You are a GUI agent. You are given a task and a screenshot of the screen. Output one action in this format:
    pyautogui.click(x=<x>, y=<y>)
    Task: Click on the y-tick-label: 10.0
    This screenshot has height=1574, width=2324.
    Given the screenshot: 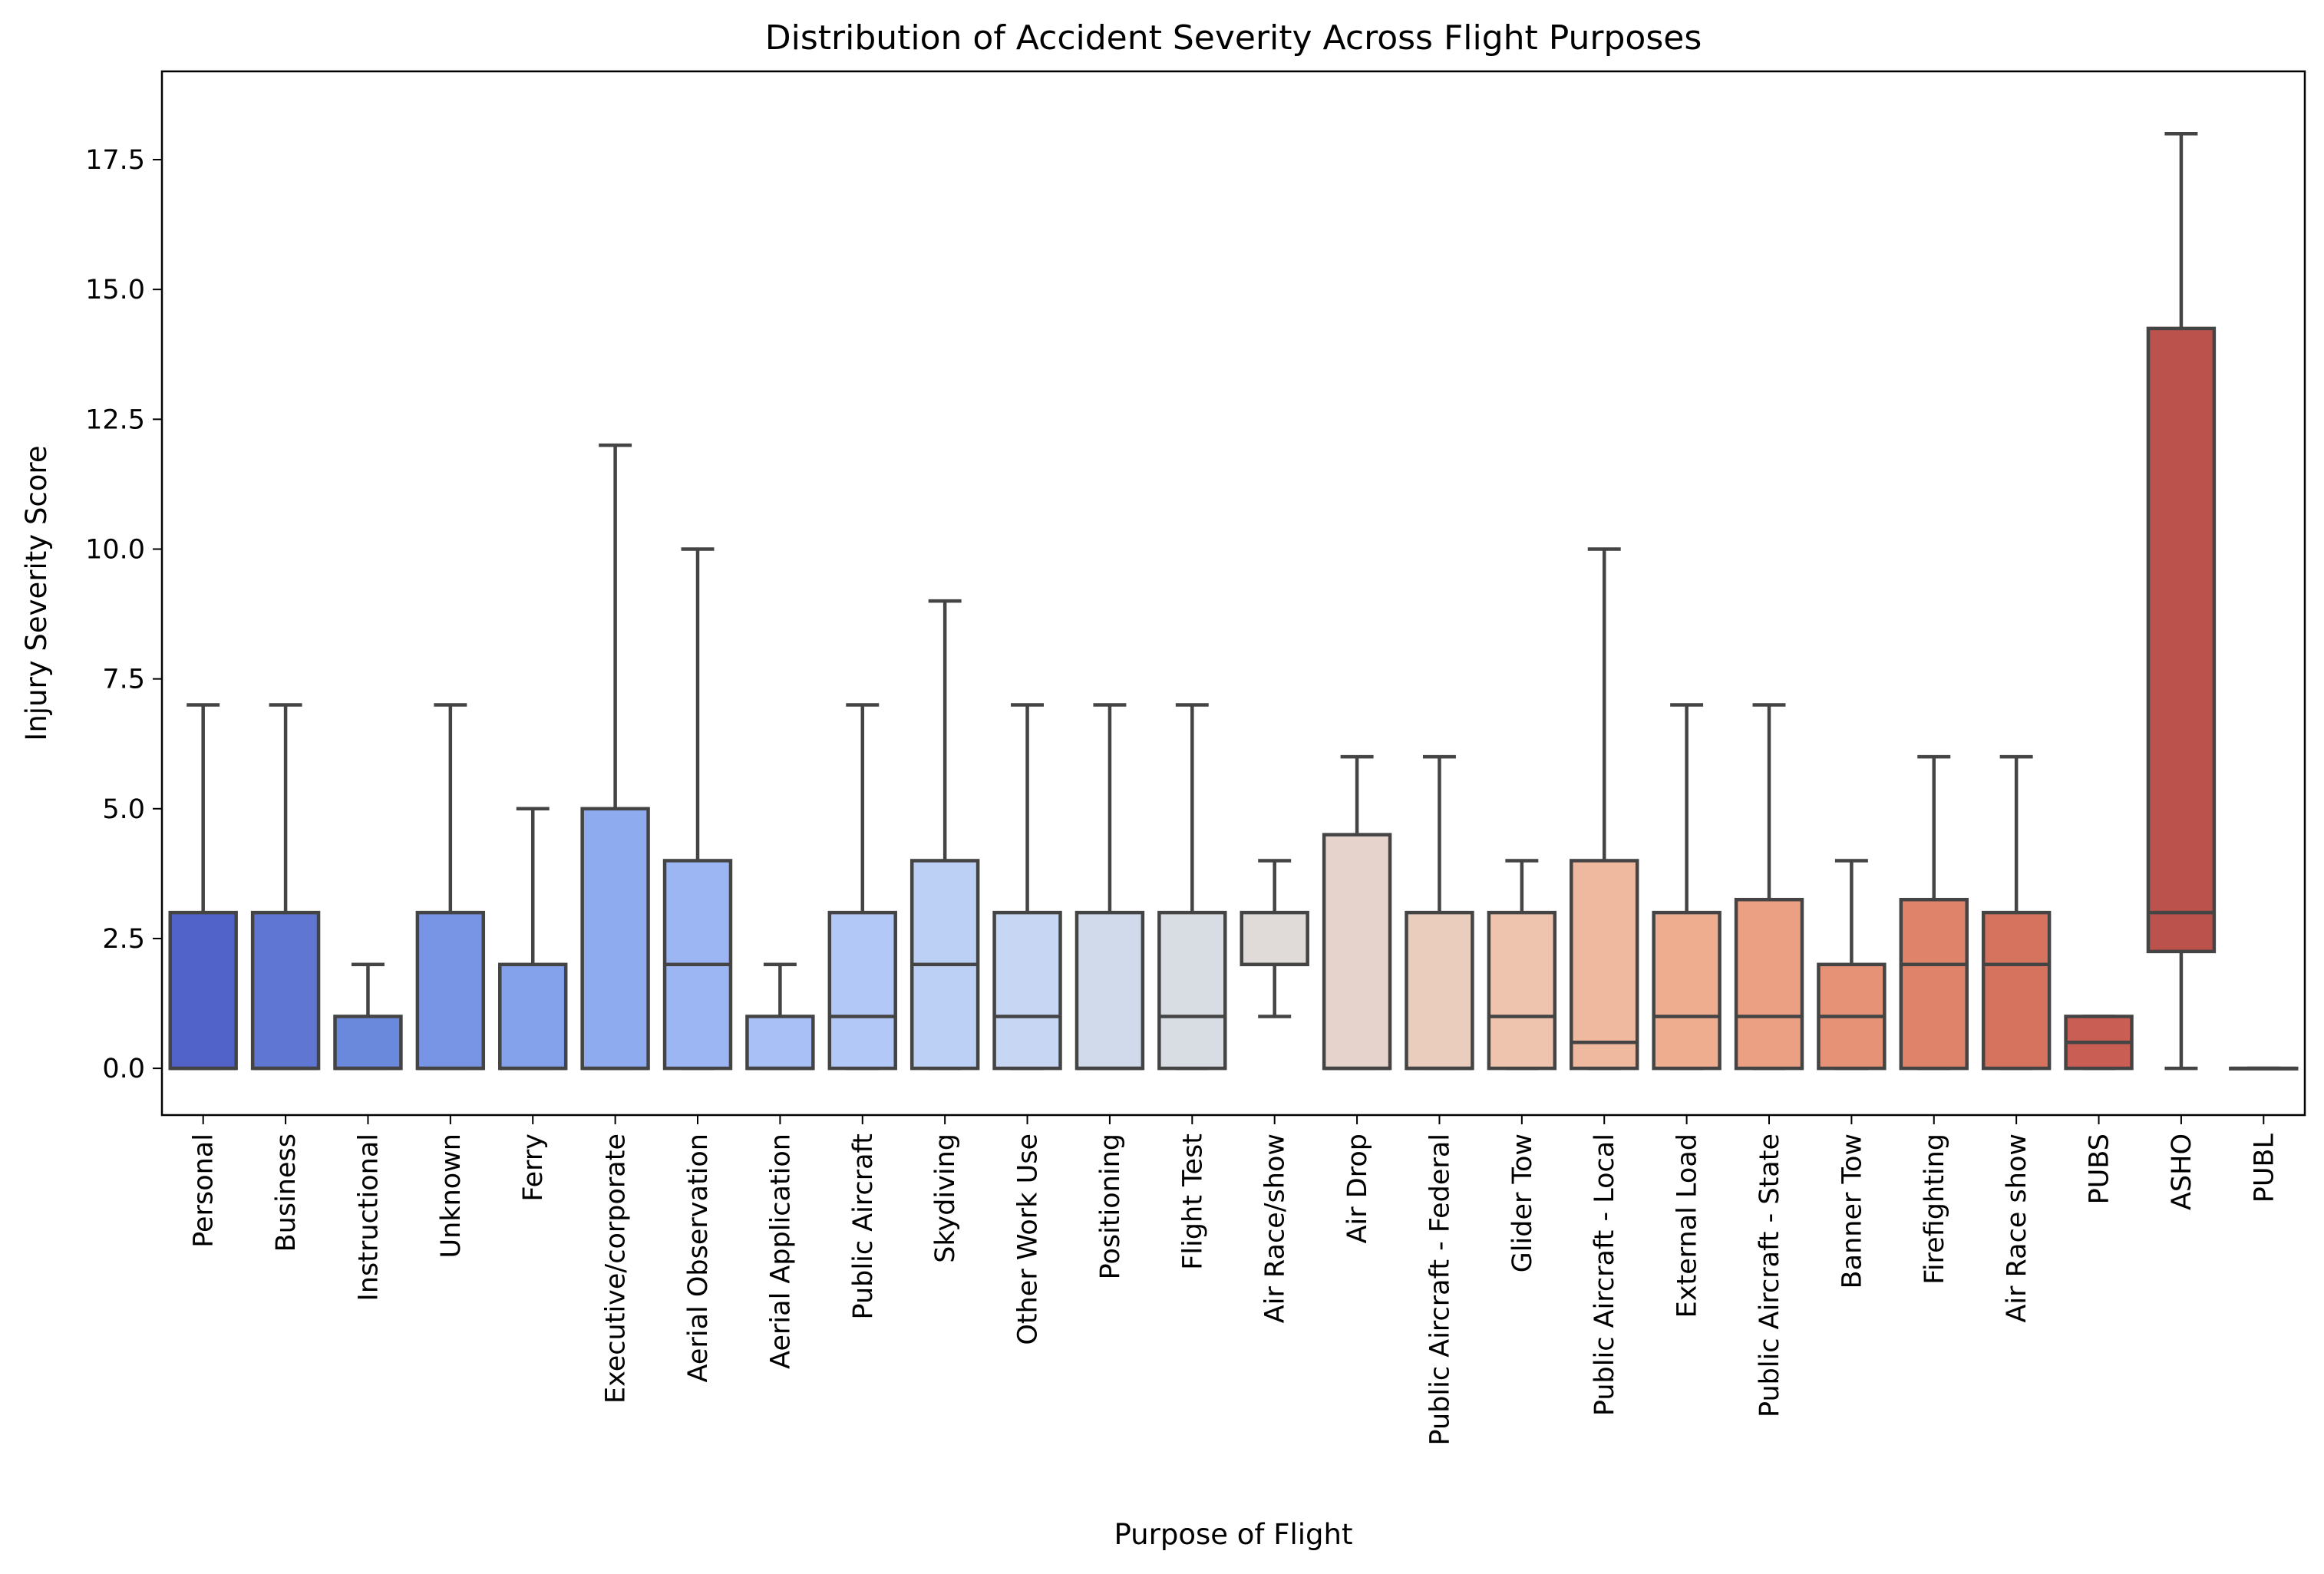 What is the action you would take?
    pyautogui.click(x=115, y=549)
    